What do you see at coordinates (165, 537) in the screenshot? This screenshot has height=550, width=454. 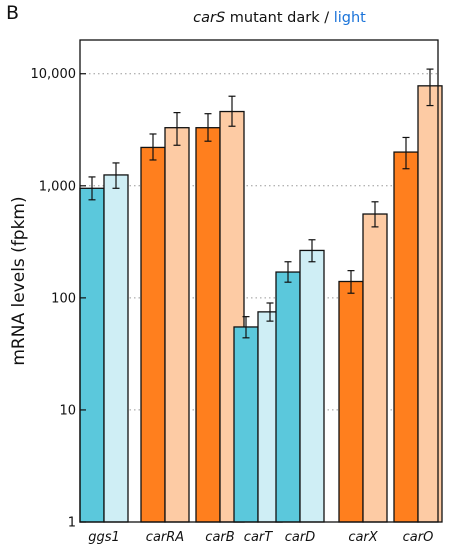 I see `x-tick-label: carRA` at bounding box center [165, 537].